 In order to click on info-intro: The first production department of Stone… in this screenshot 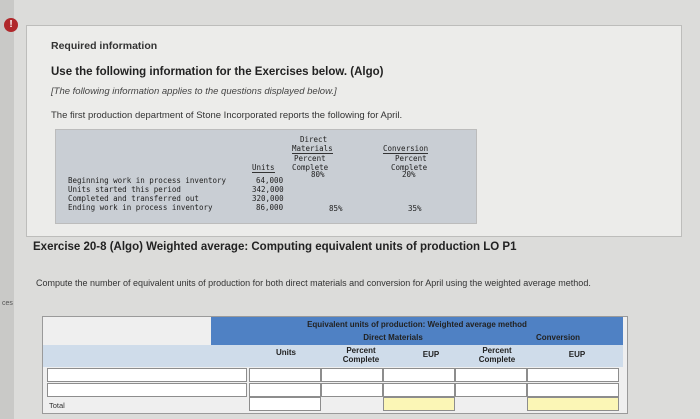, I will do `click(227, 115)`.